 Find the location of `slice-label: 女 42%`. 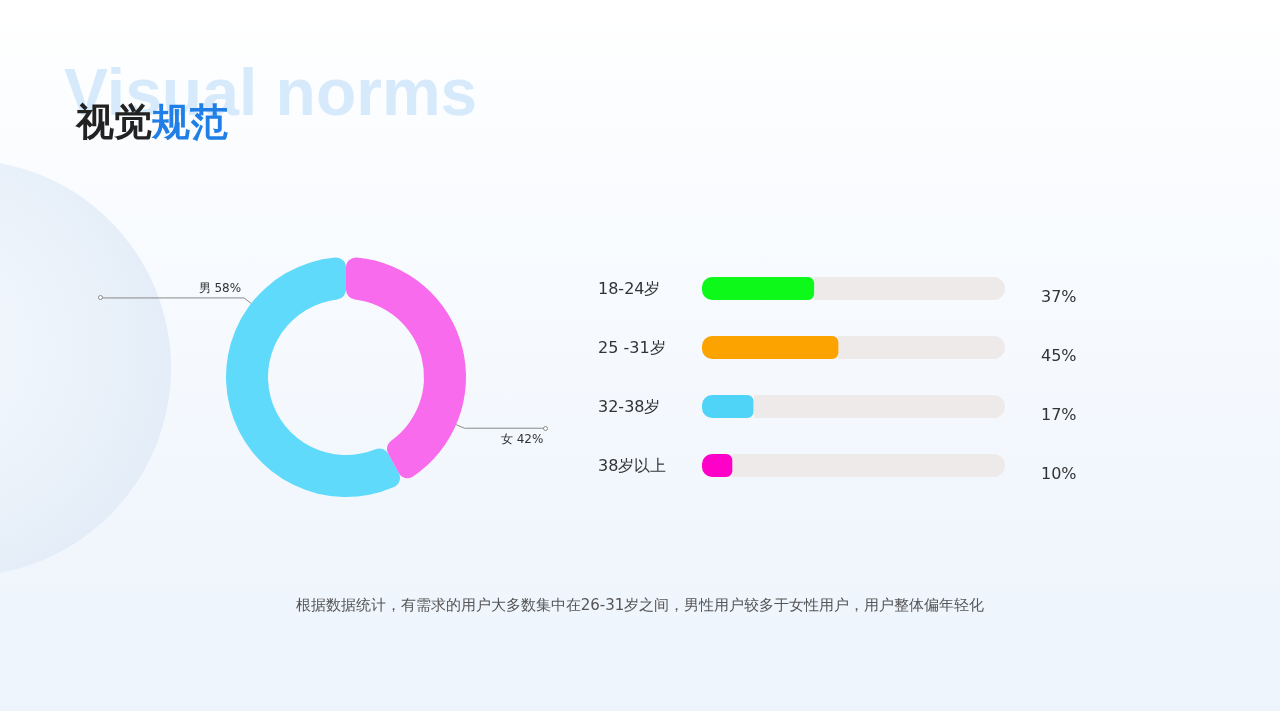

slice-label: 女 42% is located at coordinates (522, 439).